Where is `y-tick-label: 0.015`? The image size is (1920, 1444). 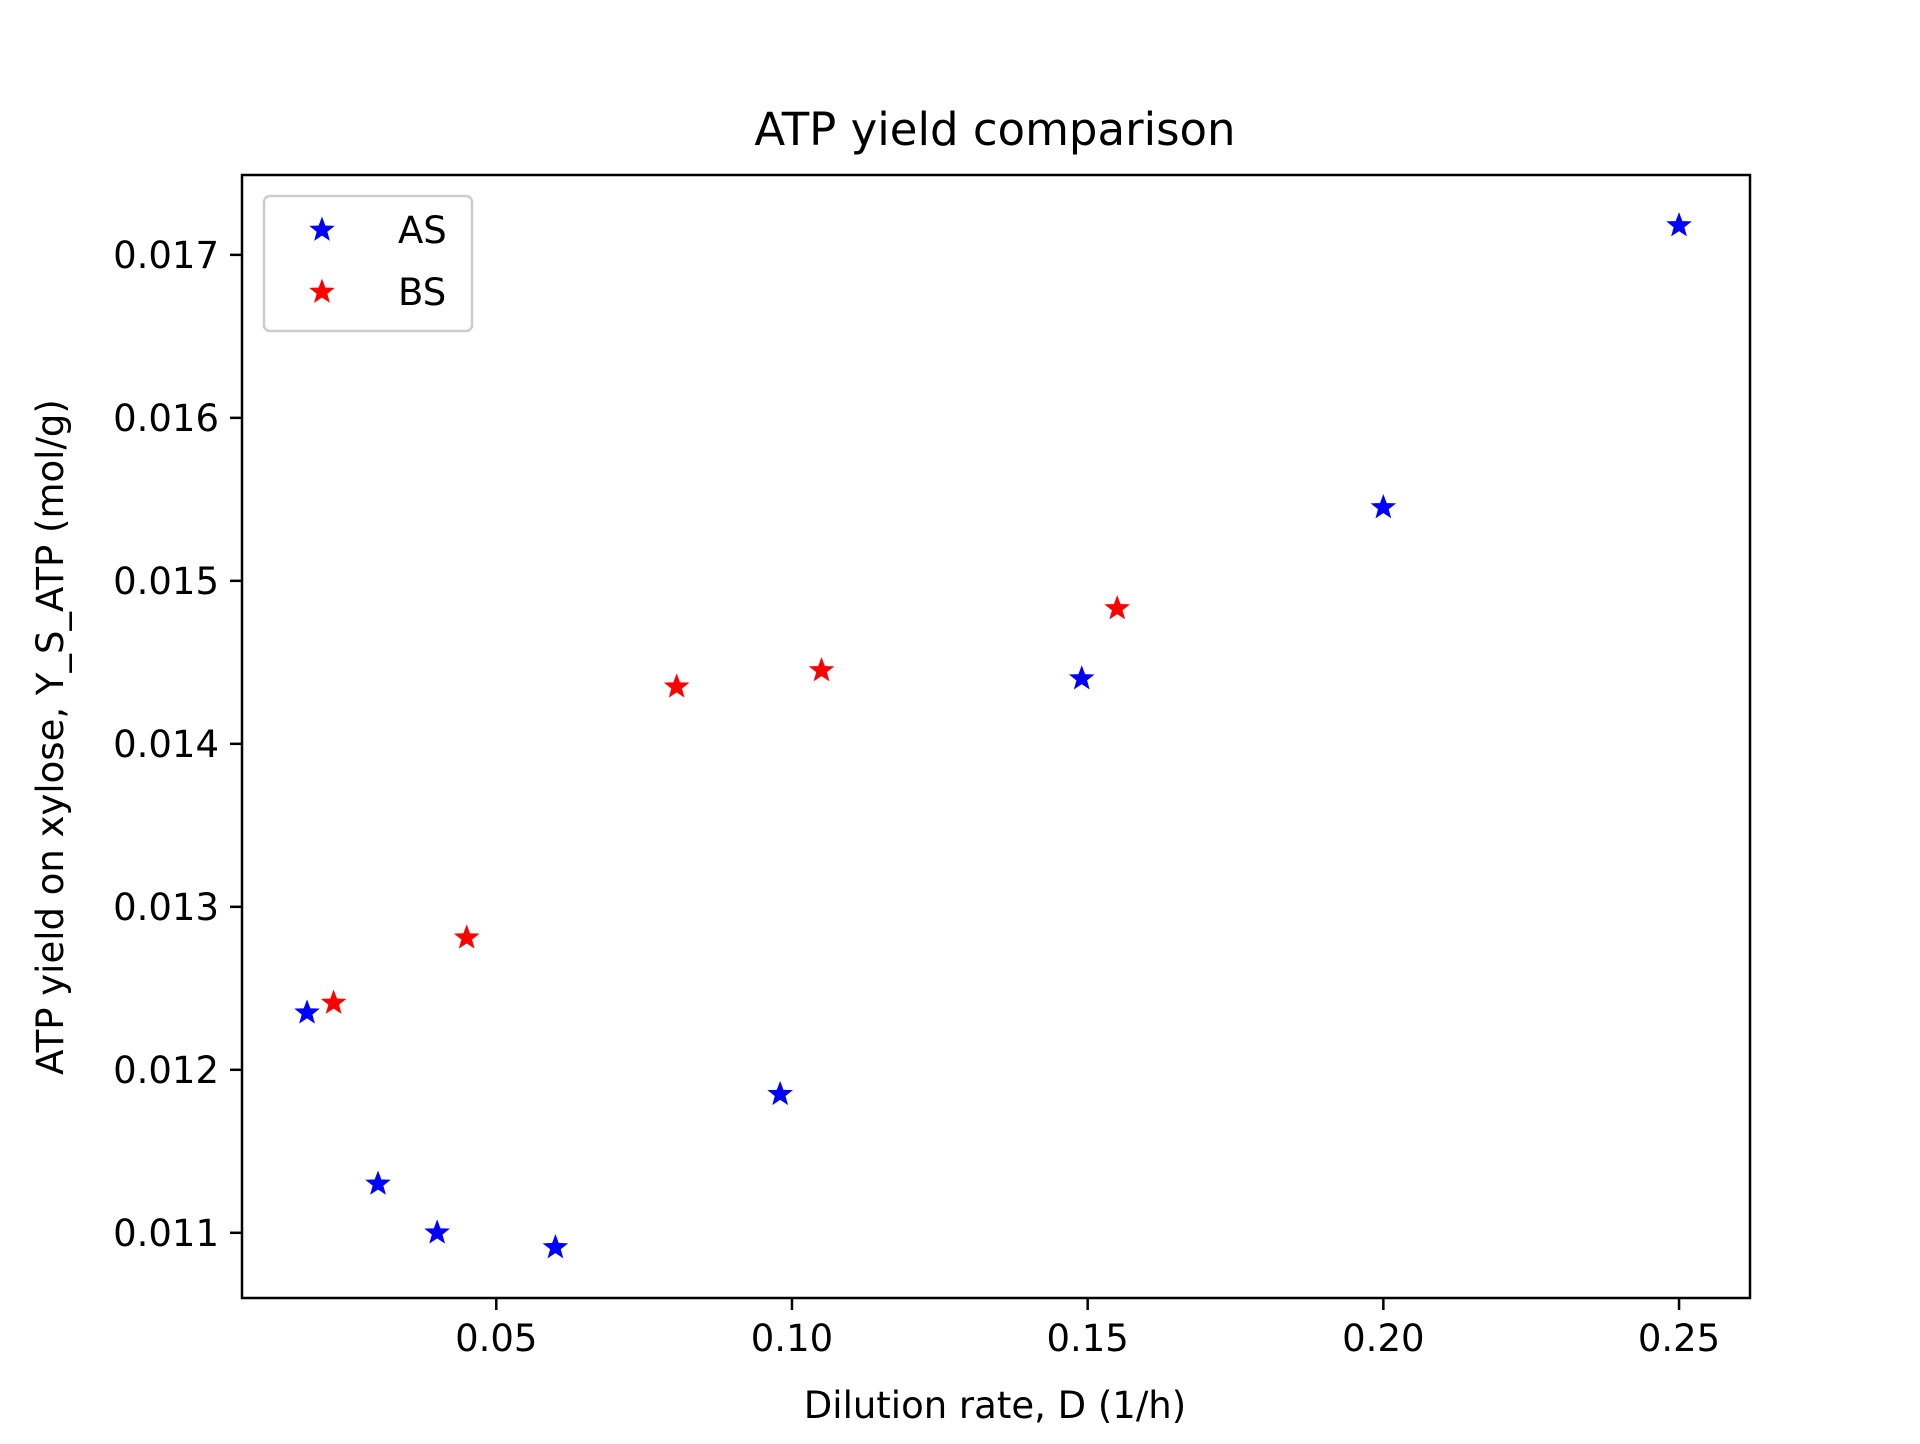
y-tick-label: 0.015 is located at coordinates (166, 581).